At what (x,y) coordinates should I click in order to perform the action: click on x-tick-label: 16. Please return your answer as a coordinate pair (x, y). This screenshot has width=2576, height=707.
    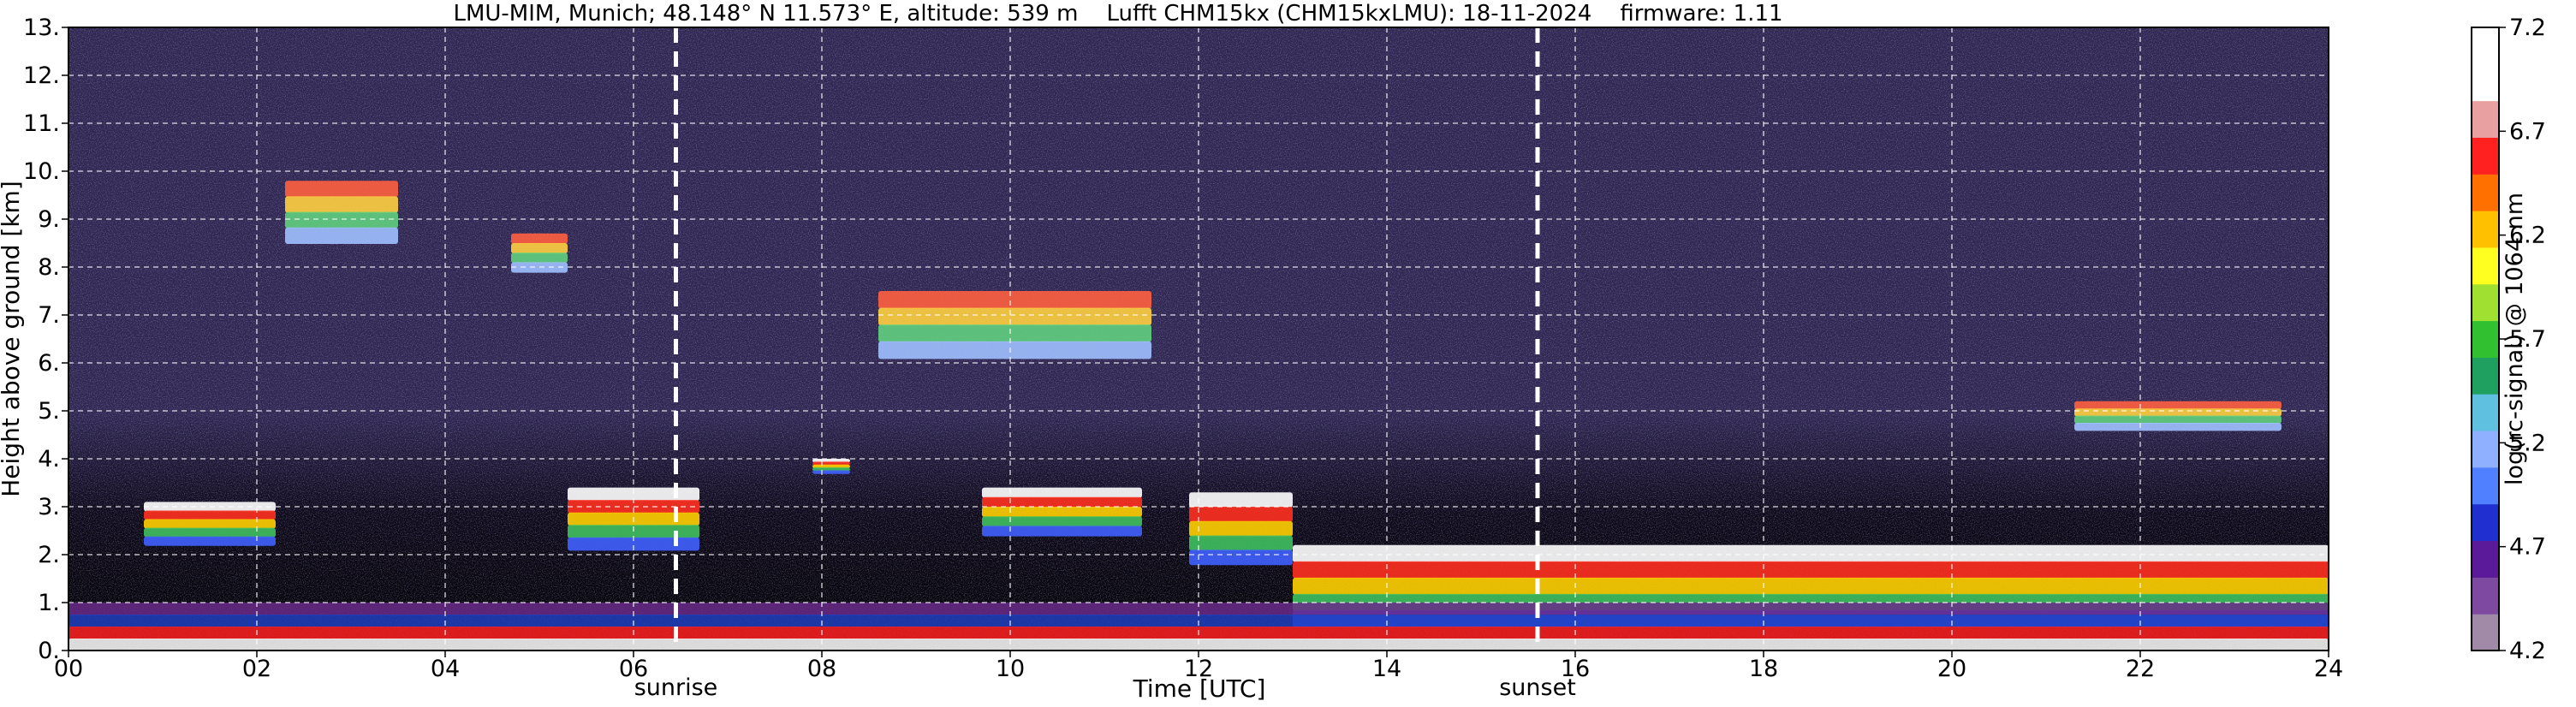
    Looking at the image, I should click on (1575, 669).